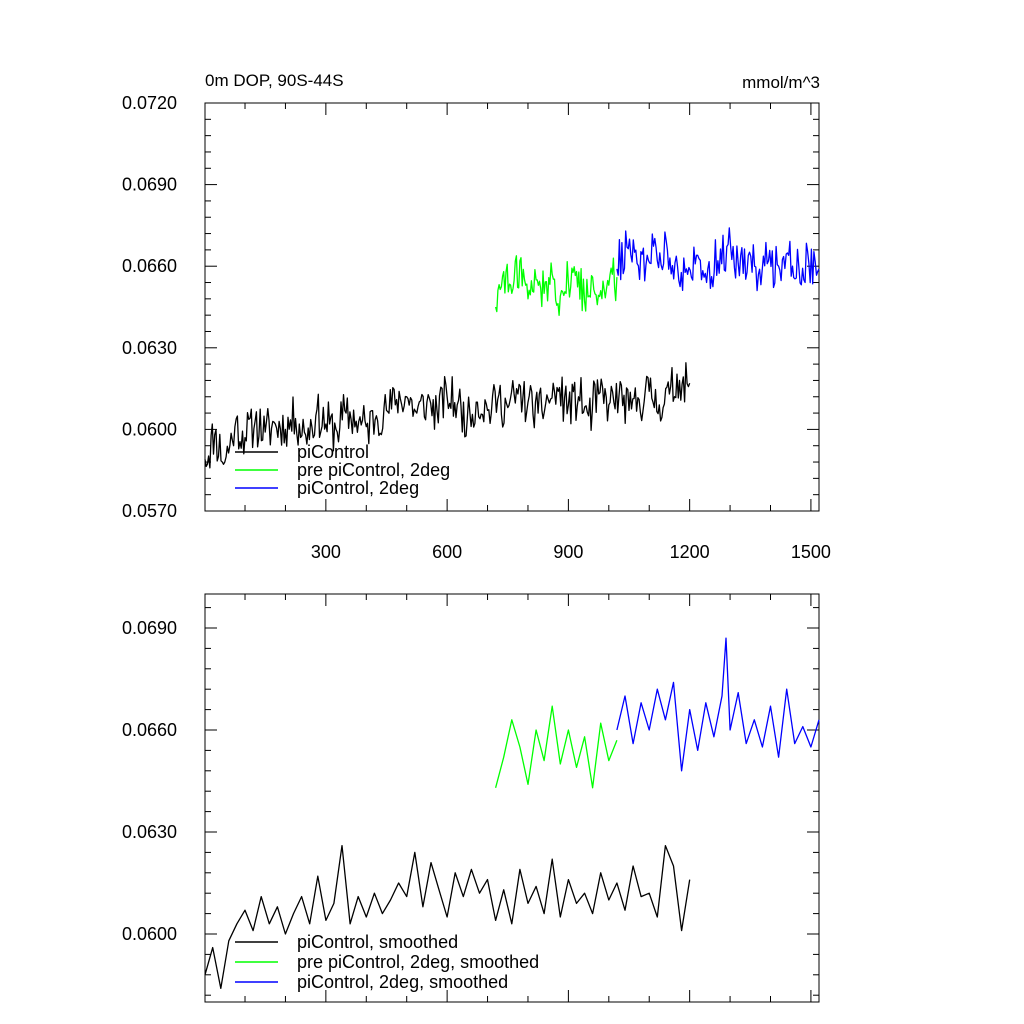 The image size is (1024, 1024). Describe the element at coordinates (512, 348) in the screenshot. I see `series-lines` at that location.